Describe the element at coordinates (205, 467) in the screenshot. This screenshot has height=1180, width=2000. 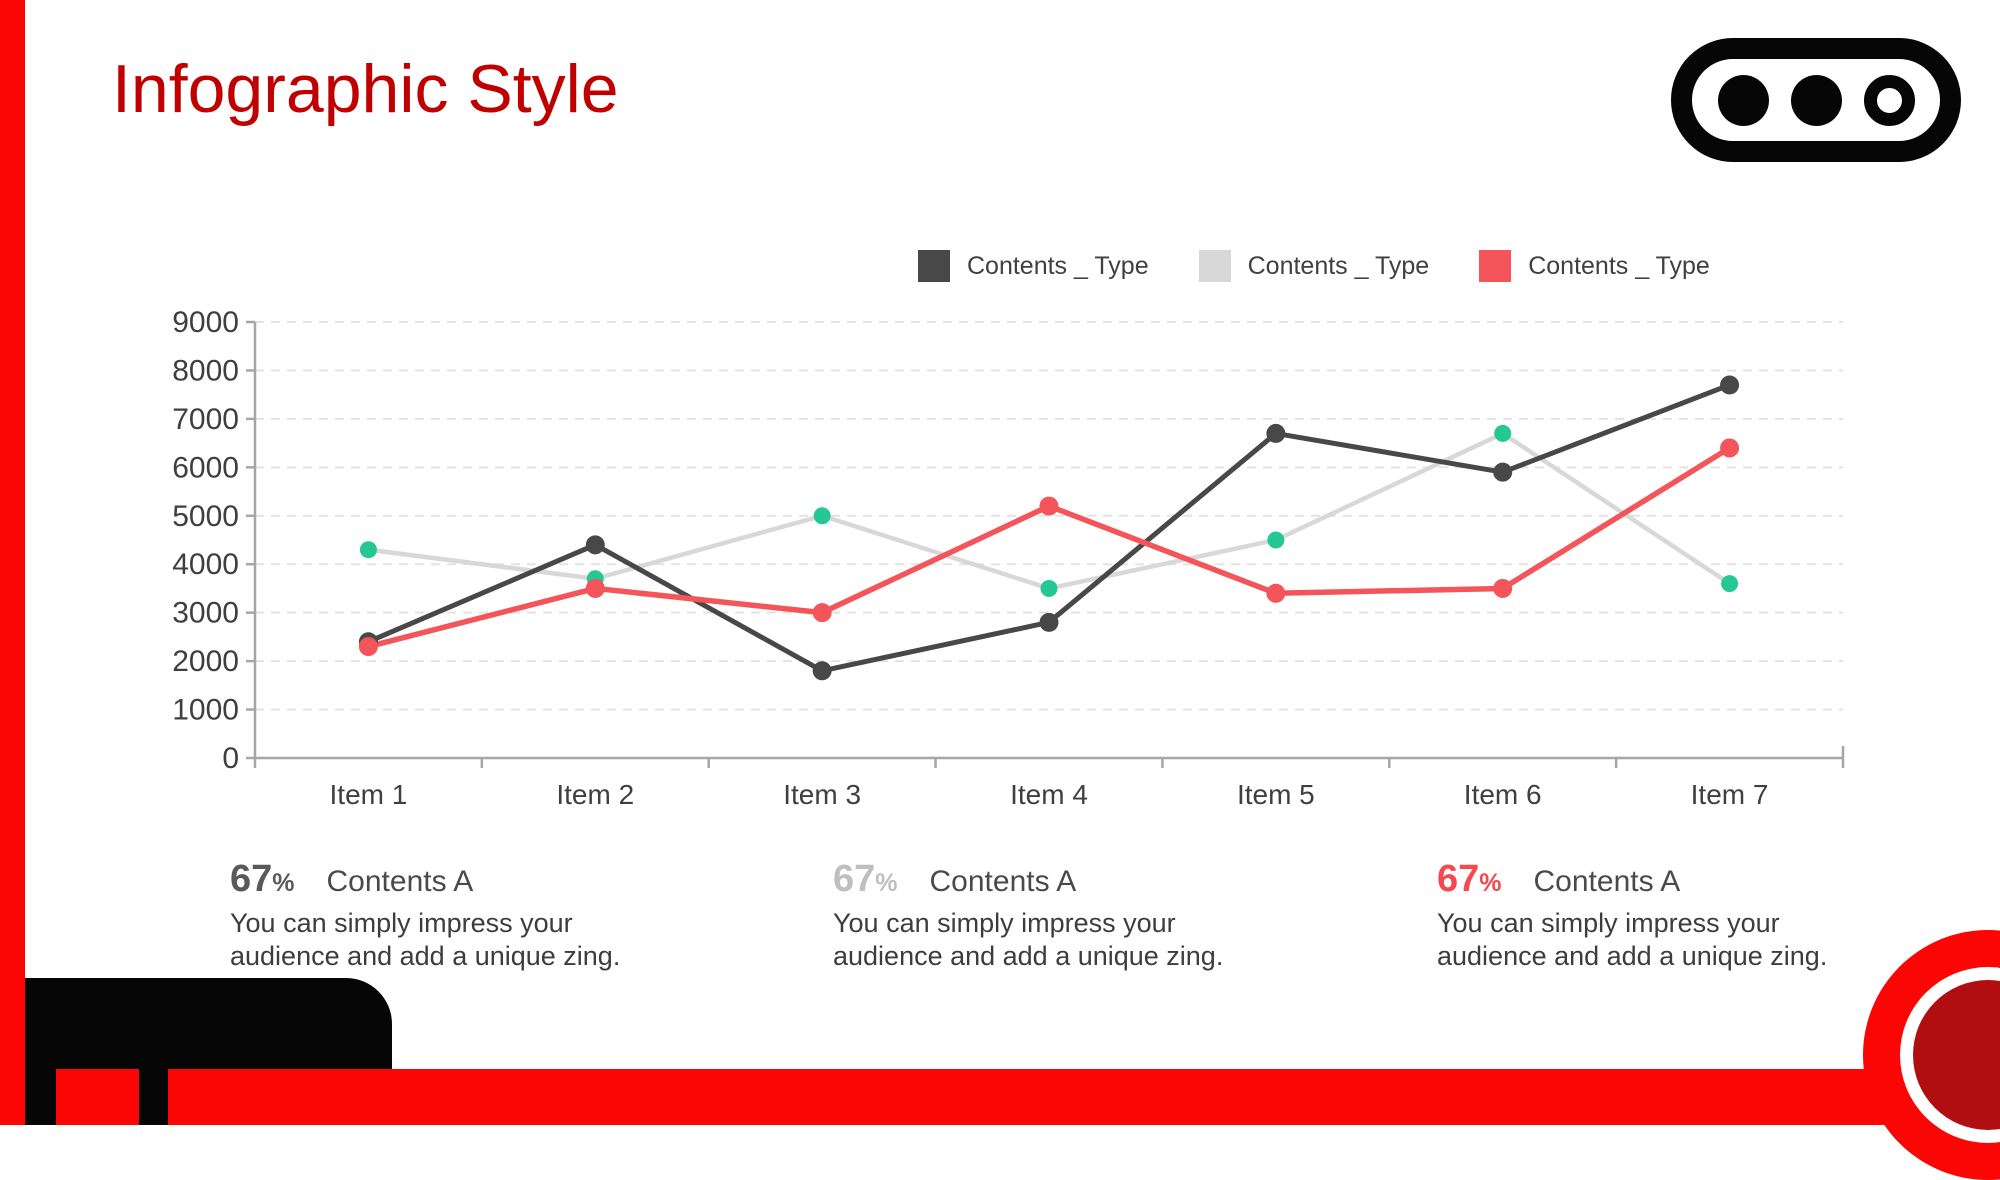
I see `y-tick-label: 6000` at that location.